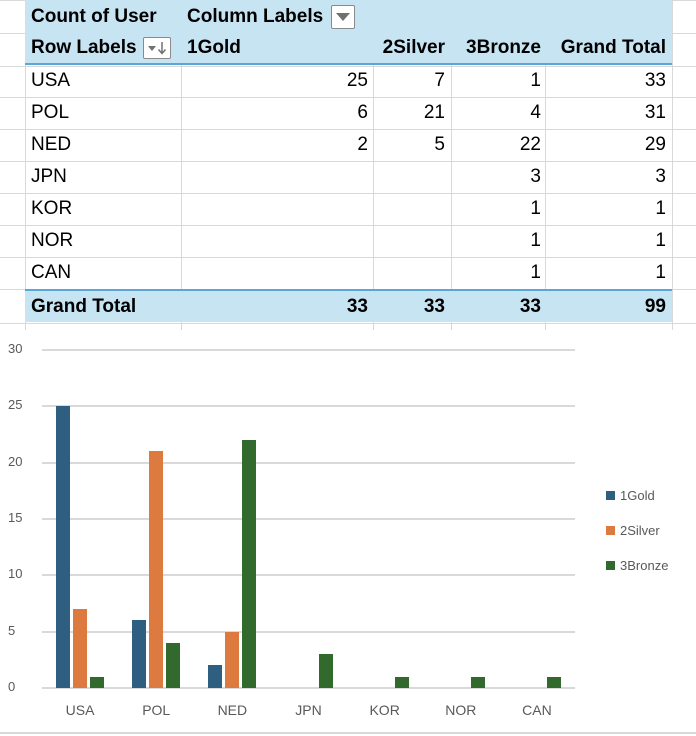  What do you see at coordinates (50, 112) in the screenshot?
I see `row-label: POL` at bounding box center [50, 112].